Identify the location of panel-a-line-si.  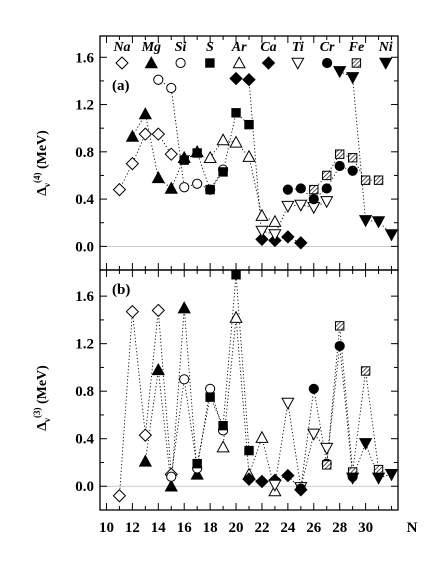
(191, 135).